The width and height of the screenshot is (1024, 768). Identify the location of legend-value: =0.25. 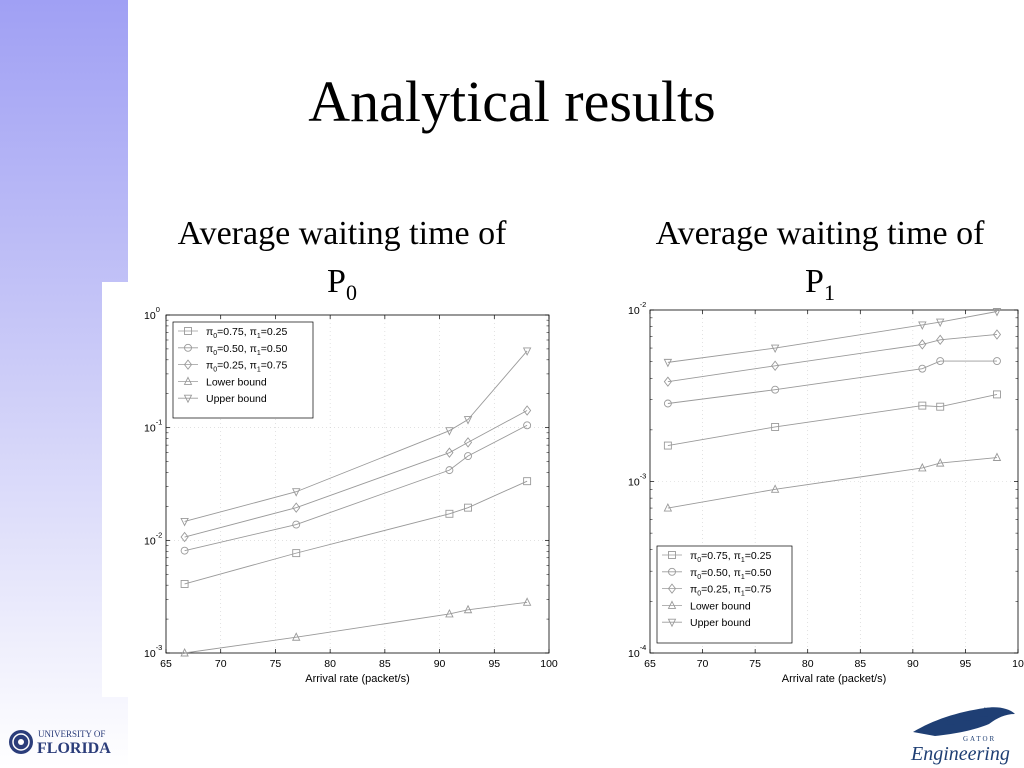
(758, 556).